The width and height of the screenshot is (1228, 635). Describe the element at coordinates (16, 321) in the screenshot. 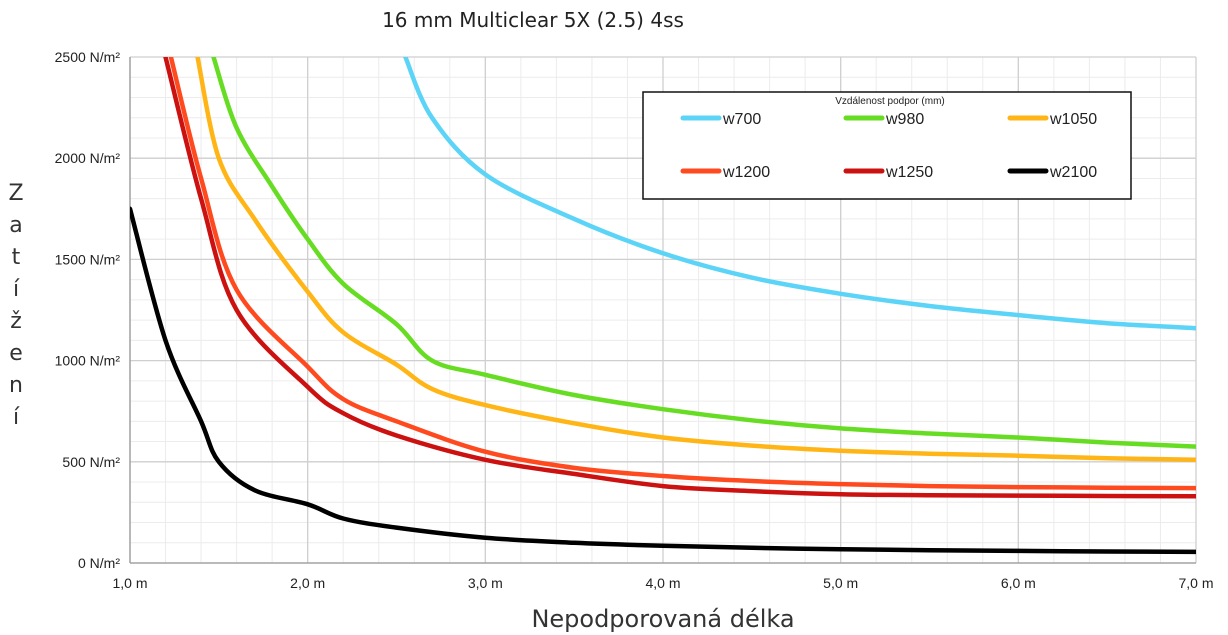

I see `y-axis-label-char: ž` at that location.